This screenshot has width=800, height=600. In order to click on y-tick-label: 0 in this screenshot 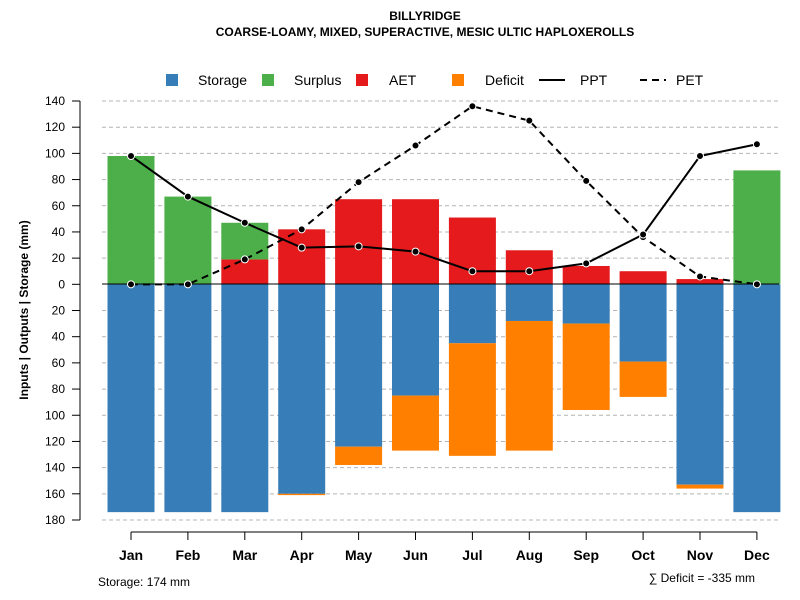, I will do `click(61, 284)`.